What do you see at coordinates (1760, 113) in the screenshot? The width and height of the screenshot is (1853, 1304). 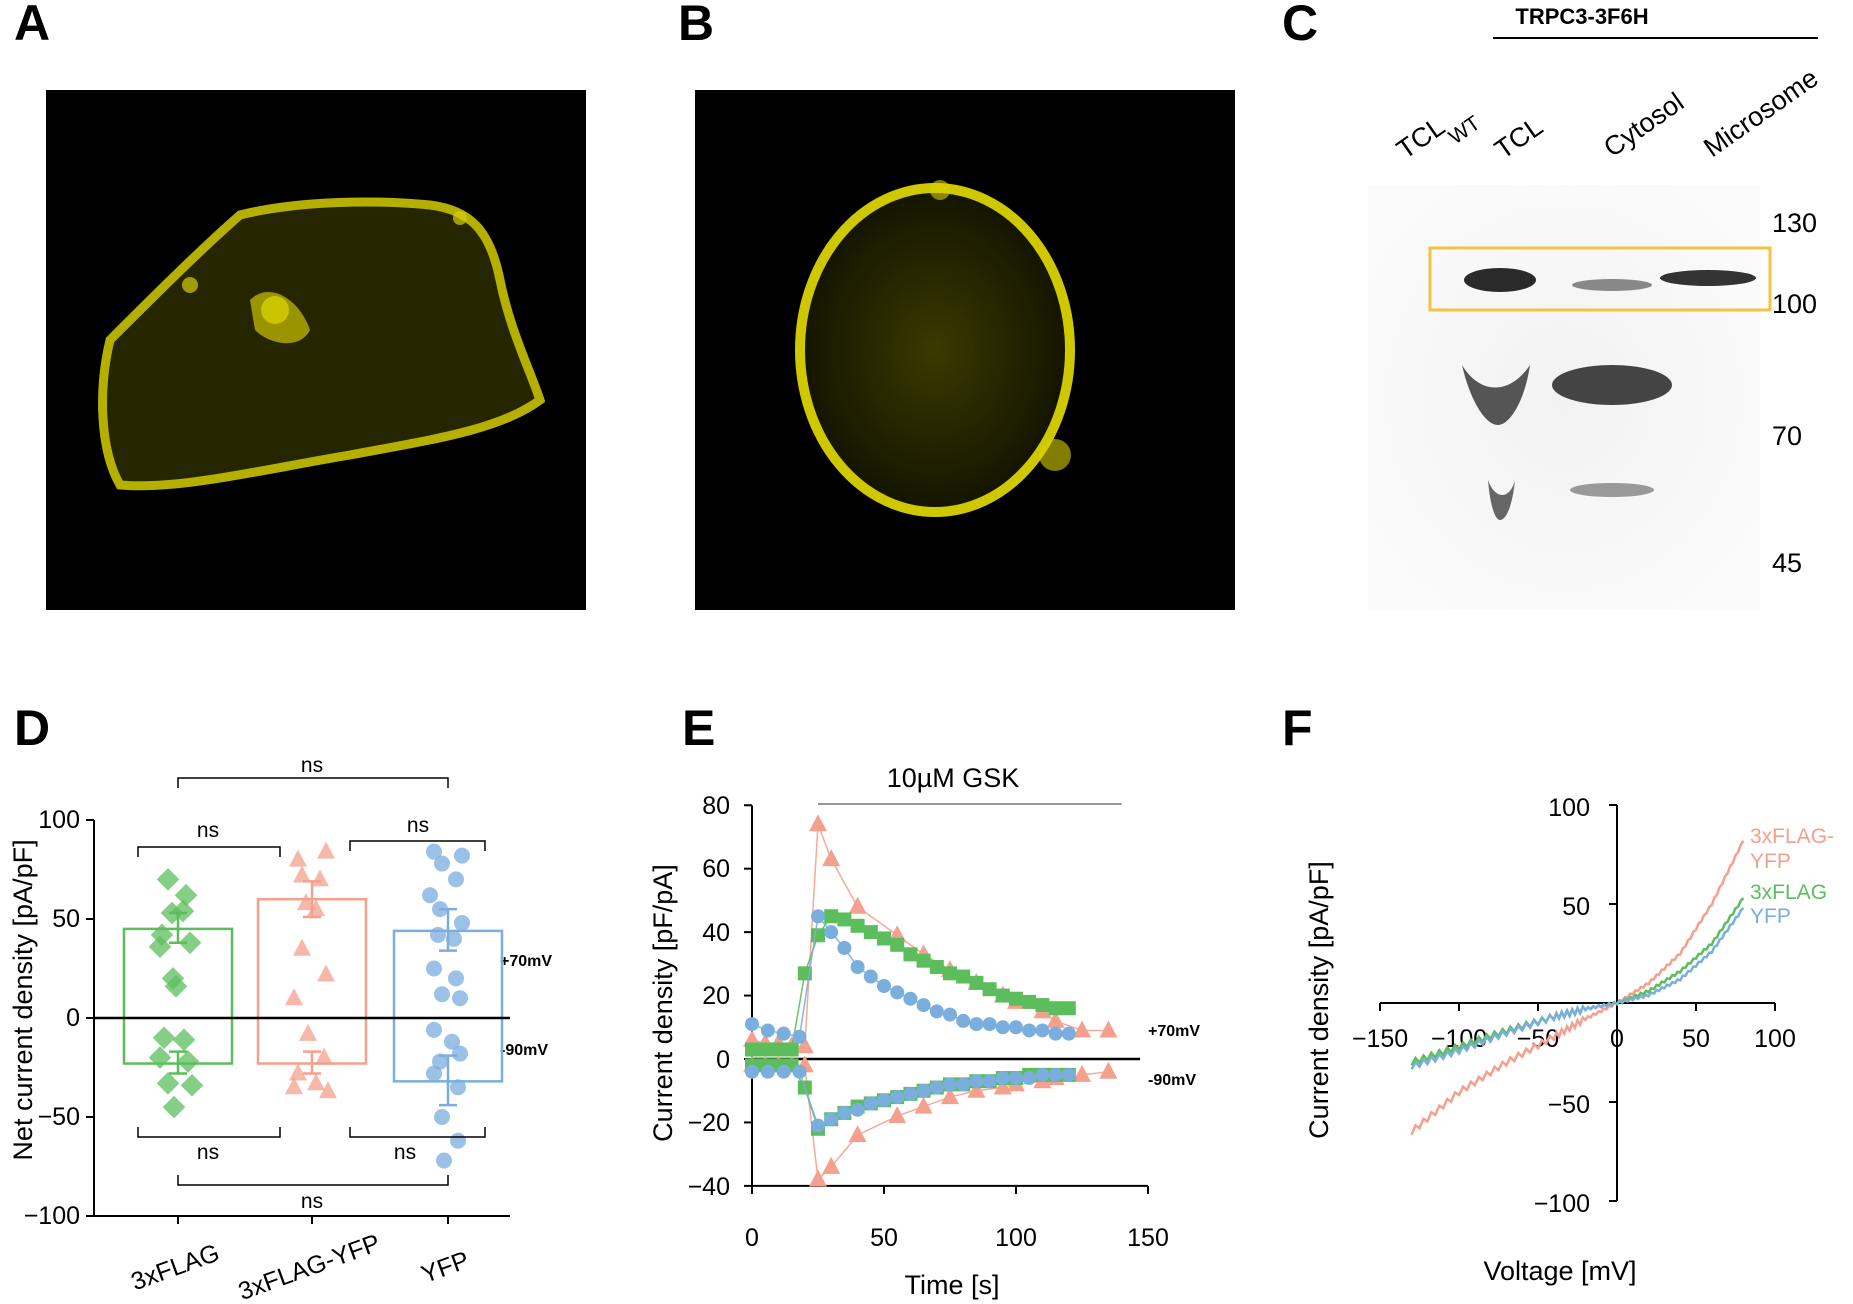 I see `lane-label-microsome: Microsome` at bounding box center [1760, 113].